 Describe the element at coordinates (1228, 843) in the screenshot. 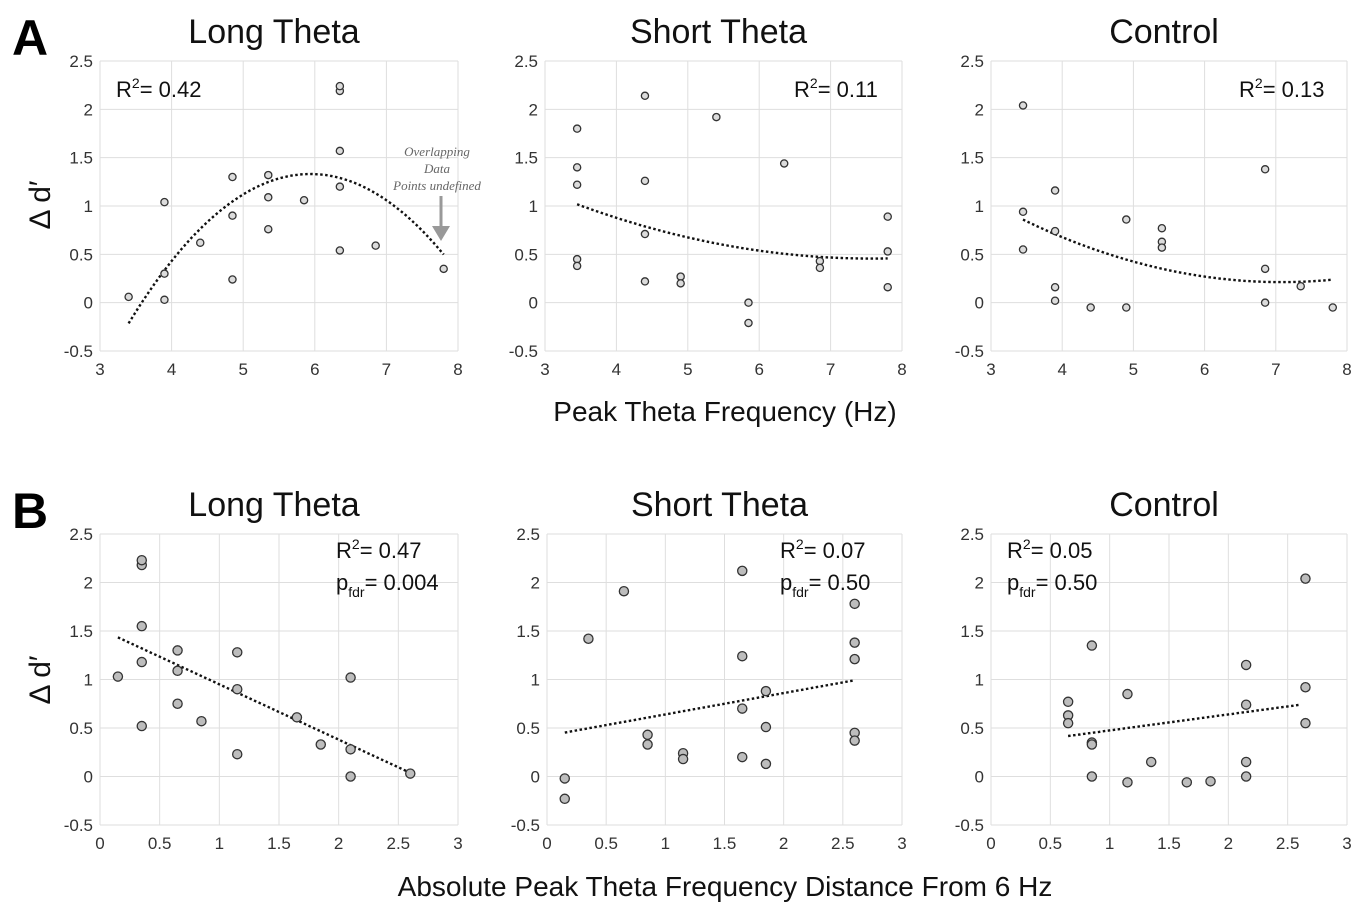

I see `x-tick-label: 2` at that location.